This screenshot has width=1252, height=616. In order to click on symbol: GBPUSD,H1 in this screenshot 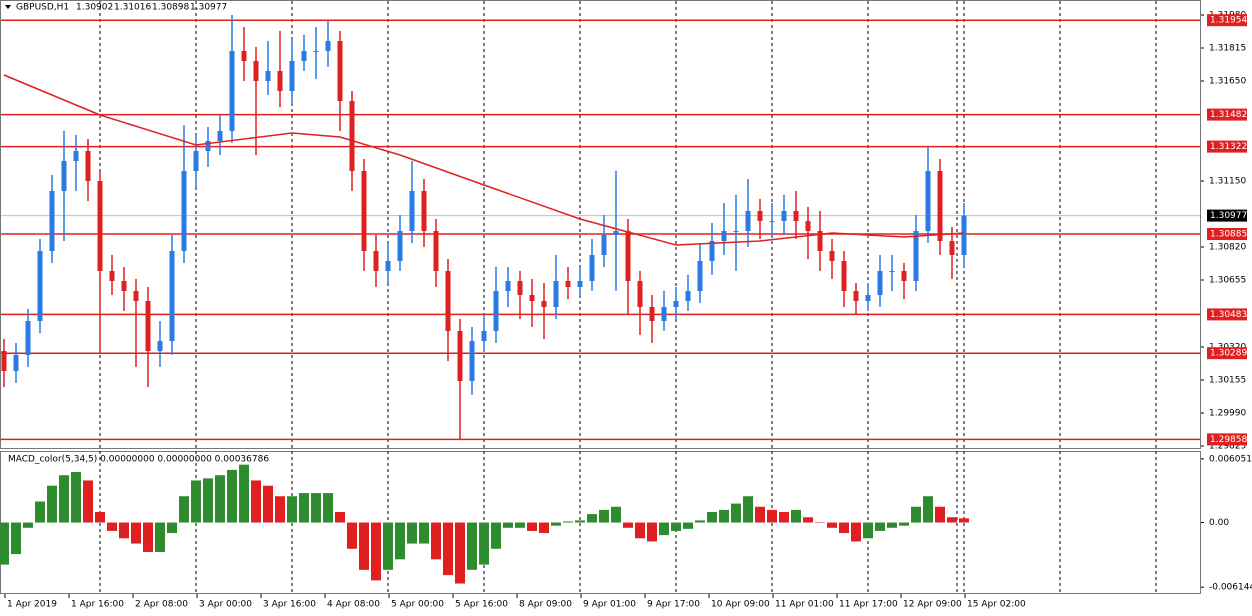, I will do `click(42, 8)`.